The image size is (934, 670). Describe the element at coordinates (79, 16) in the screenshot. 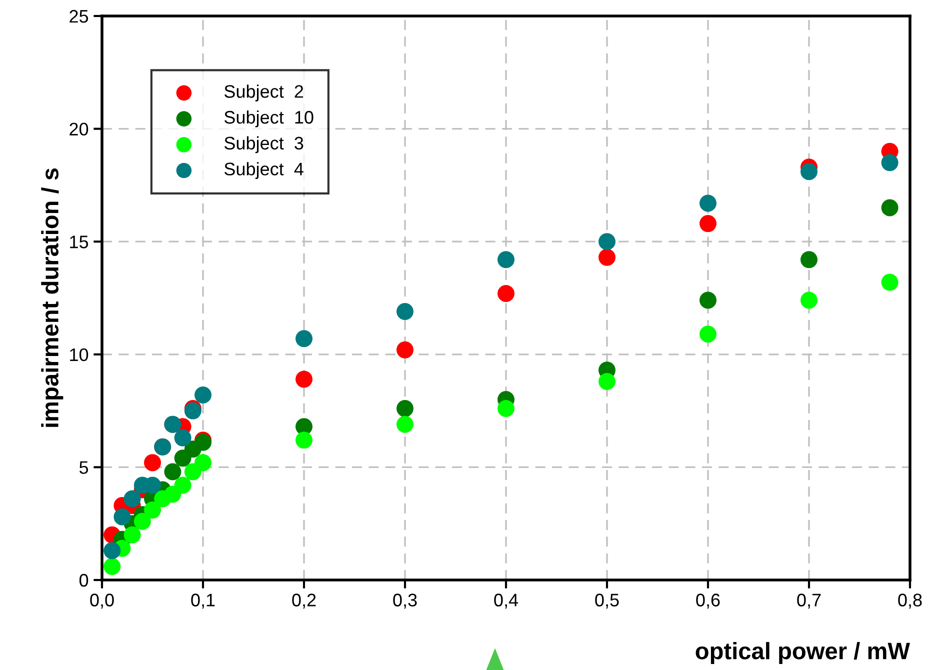

I see `y-tick-label: 25` at that location.